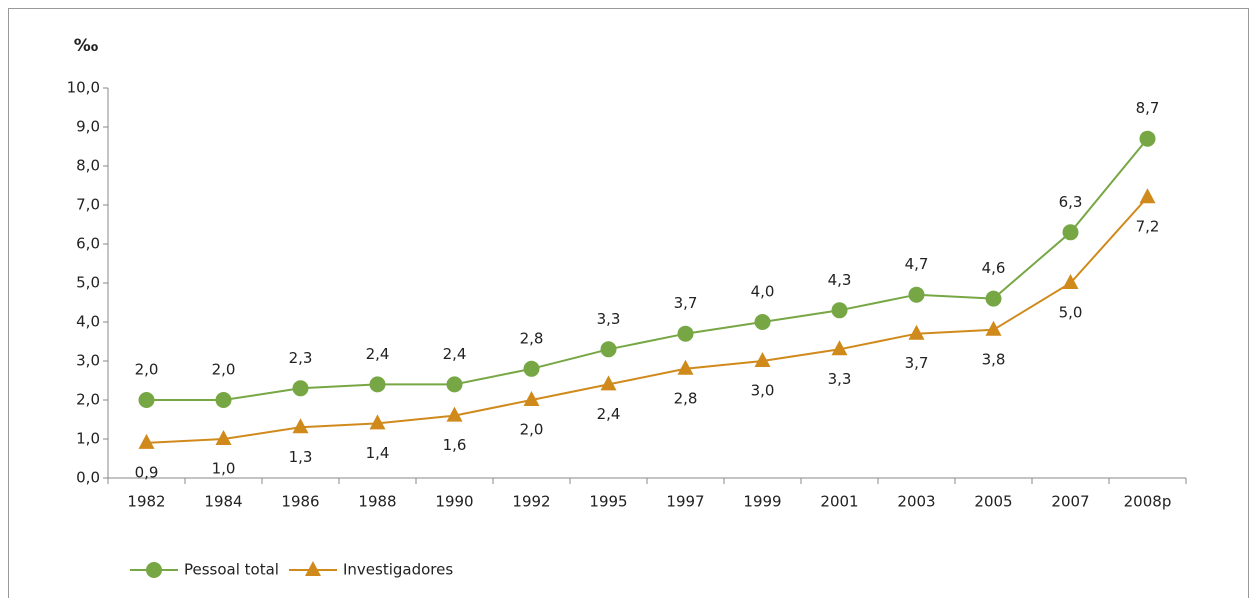 The image size is (1252, 602). I want to click on x-tick-label: 2008p, so click(1148, 502).